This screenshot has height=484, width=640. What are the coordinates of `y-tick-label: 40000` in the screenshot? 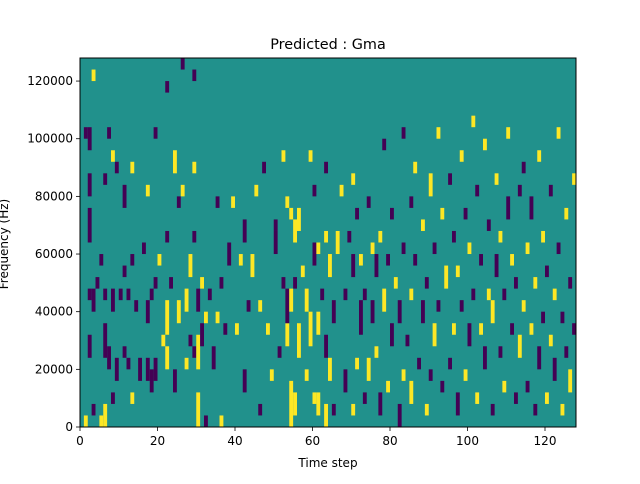 It's located at (54, 312).